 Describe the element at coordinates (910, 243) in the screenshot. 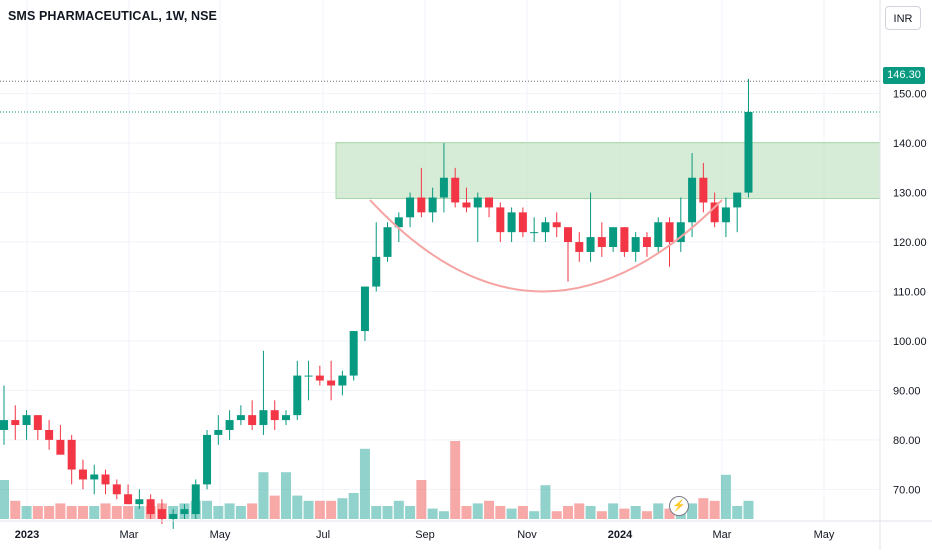

I see `y-tick-label: 120.00` at that location.